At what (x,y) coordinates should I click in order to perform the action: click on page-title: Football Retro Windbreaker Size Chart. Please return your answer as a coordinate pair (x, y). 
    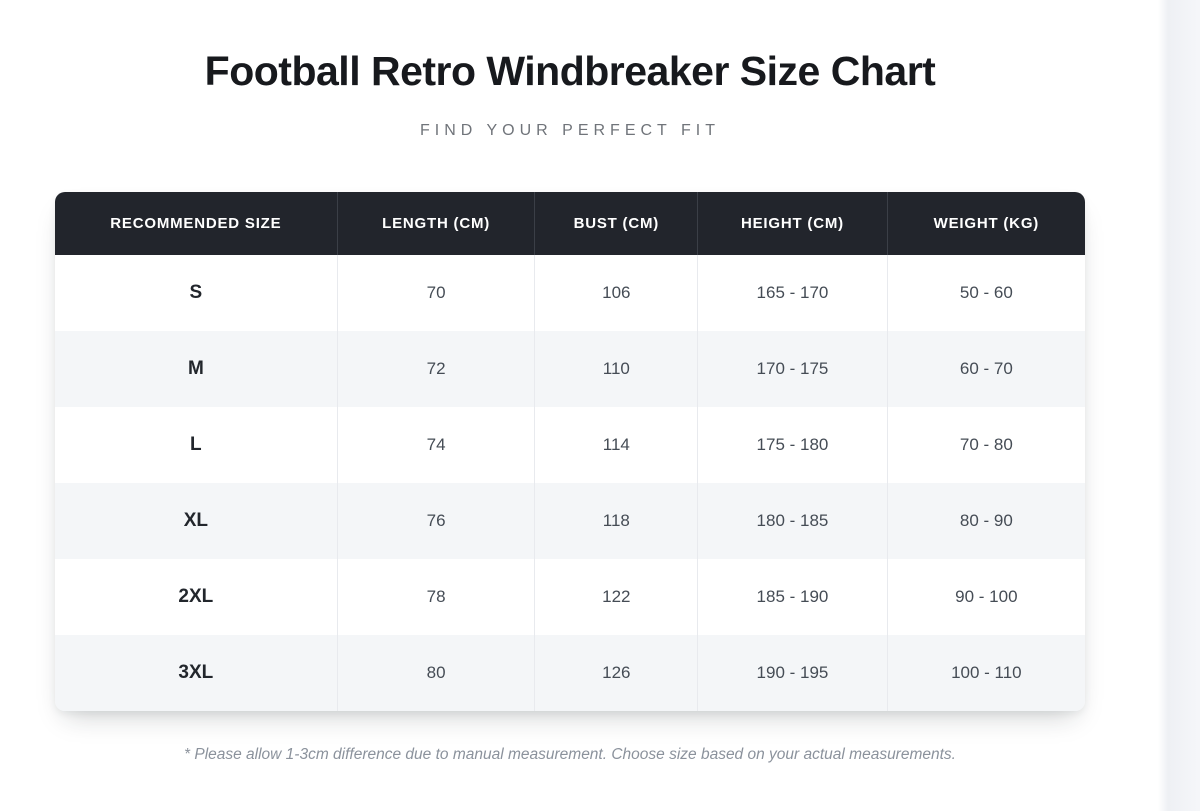
    Looking at the image, I should click on (570, 71).